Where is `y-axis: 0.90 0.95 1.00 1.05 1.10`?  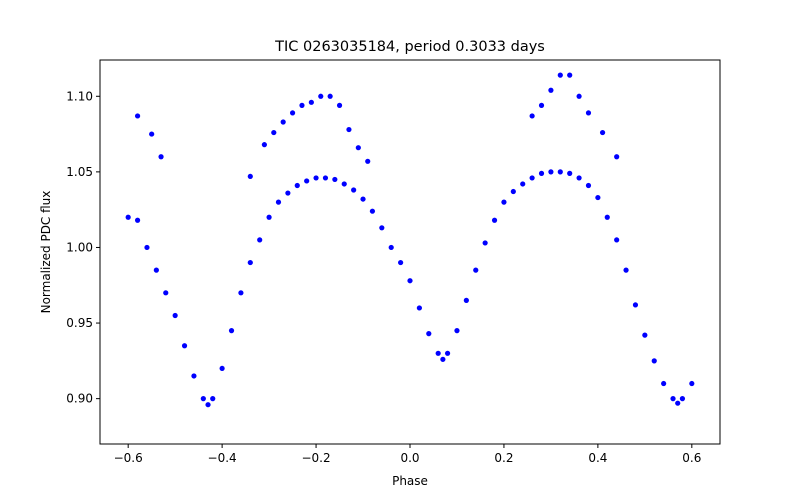 y-axis: 0.90 0.95 1.00 1.05 1.10 is located at coordinates (83, 247).